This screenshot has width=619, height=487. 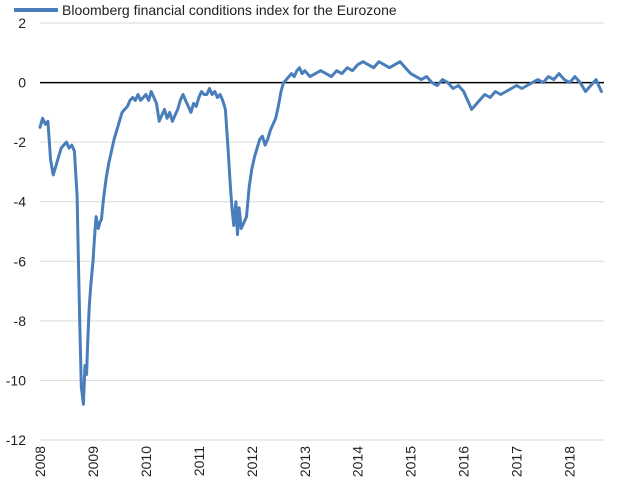 I want to click on y-tick-label: -4, so click(x=20, y=202).